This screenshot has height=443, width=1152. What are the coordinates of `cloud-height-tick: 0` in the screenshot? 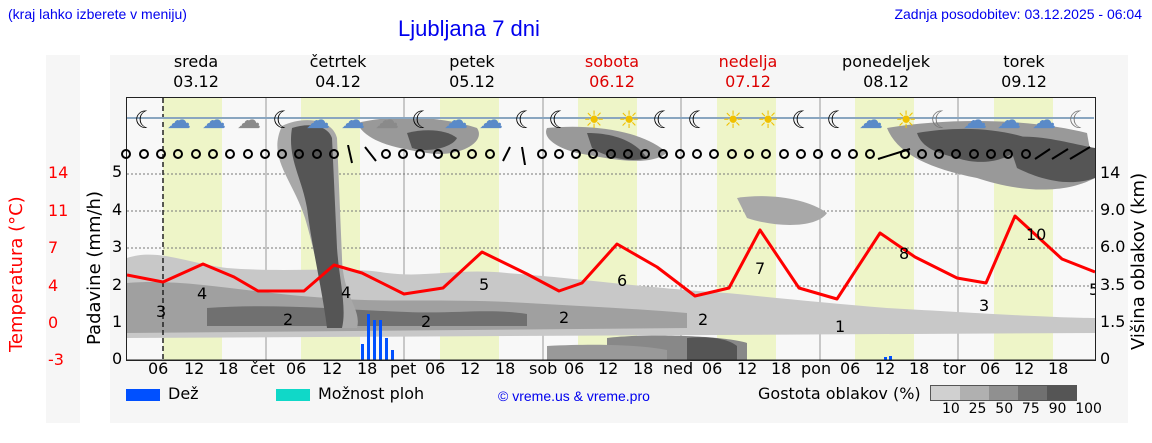 It's located at (1105, 358).